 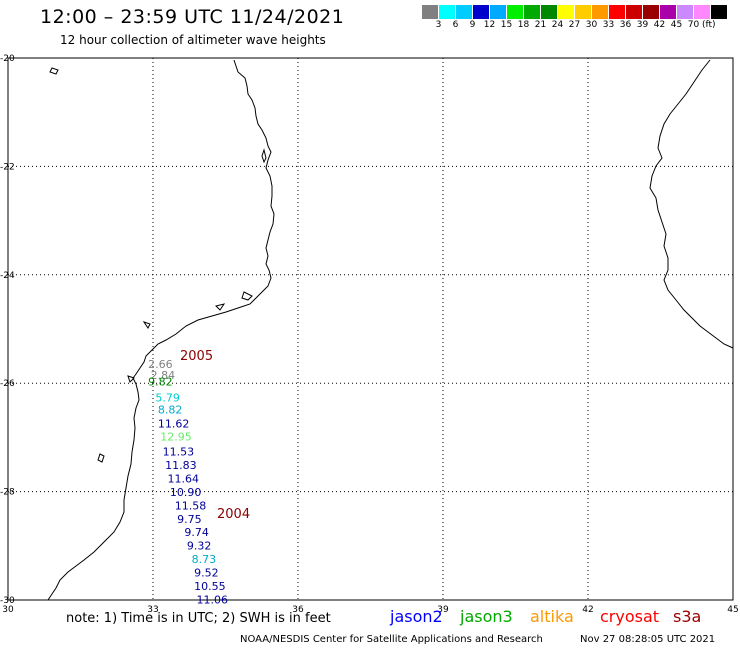 I want to click on wave-height-label: 5.79, so click(x=167, y=398).